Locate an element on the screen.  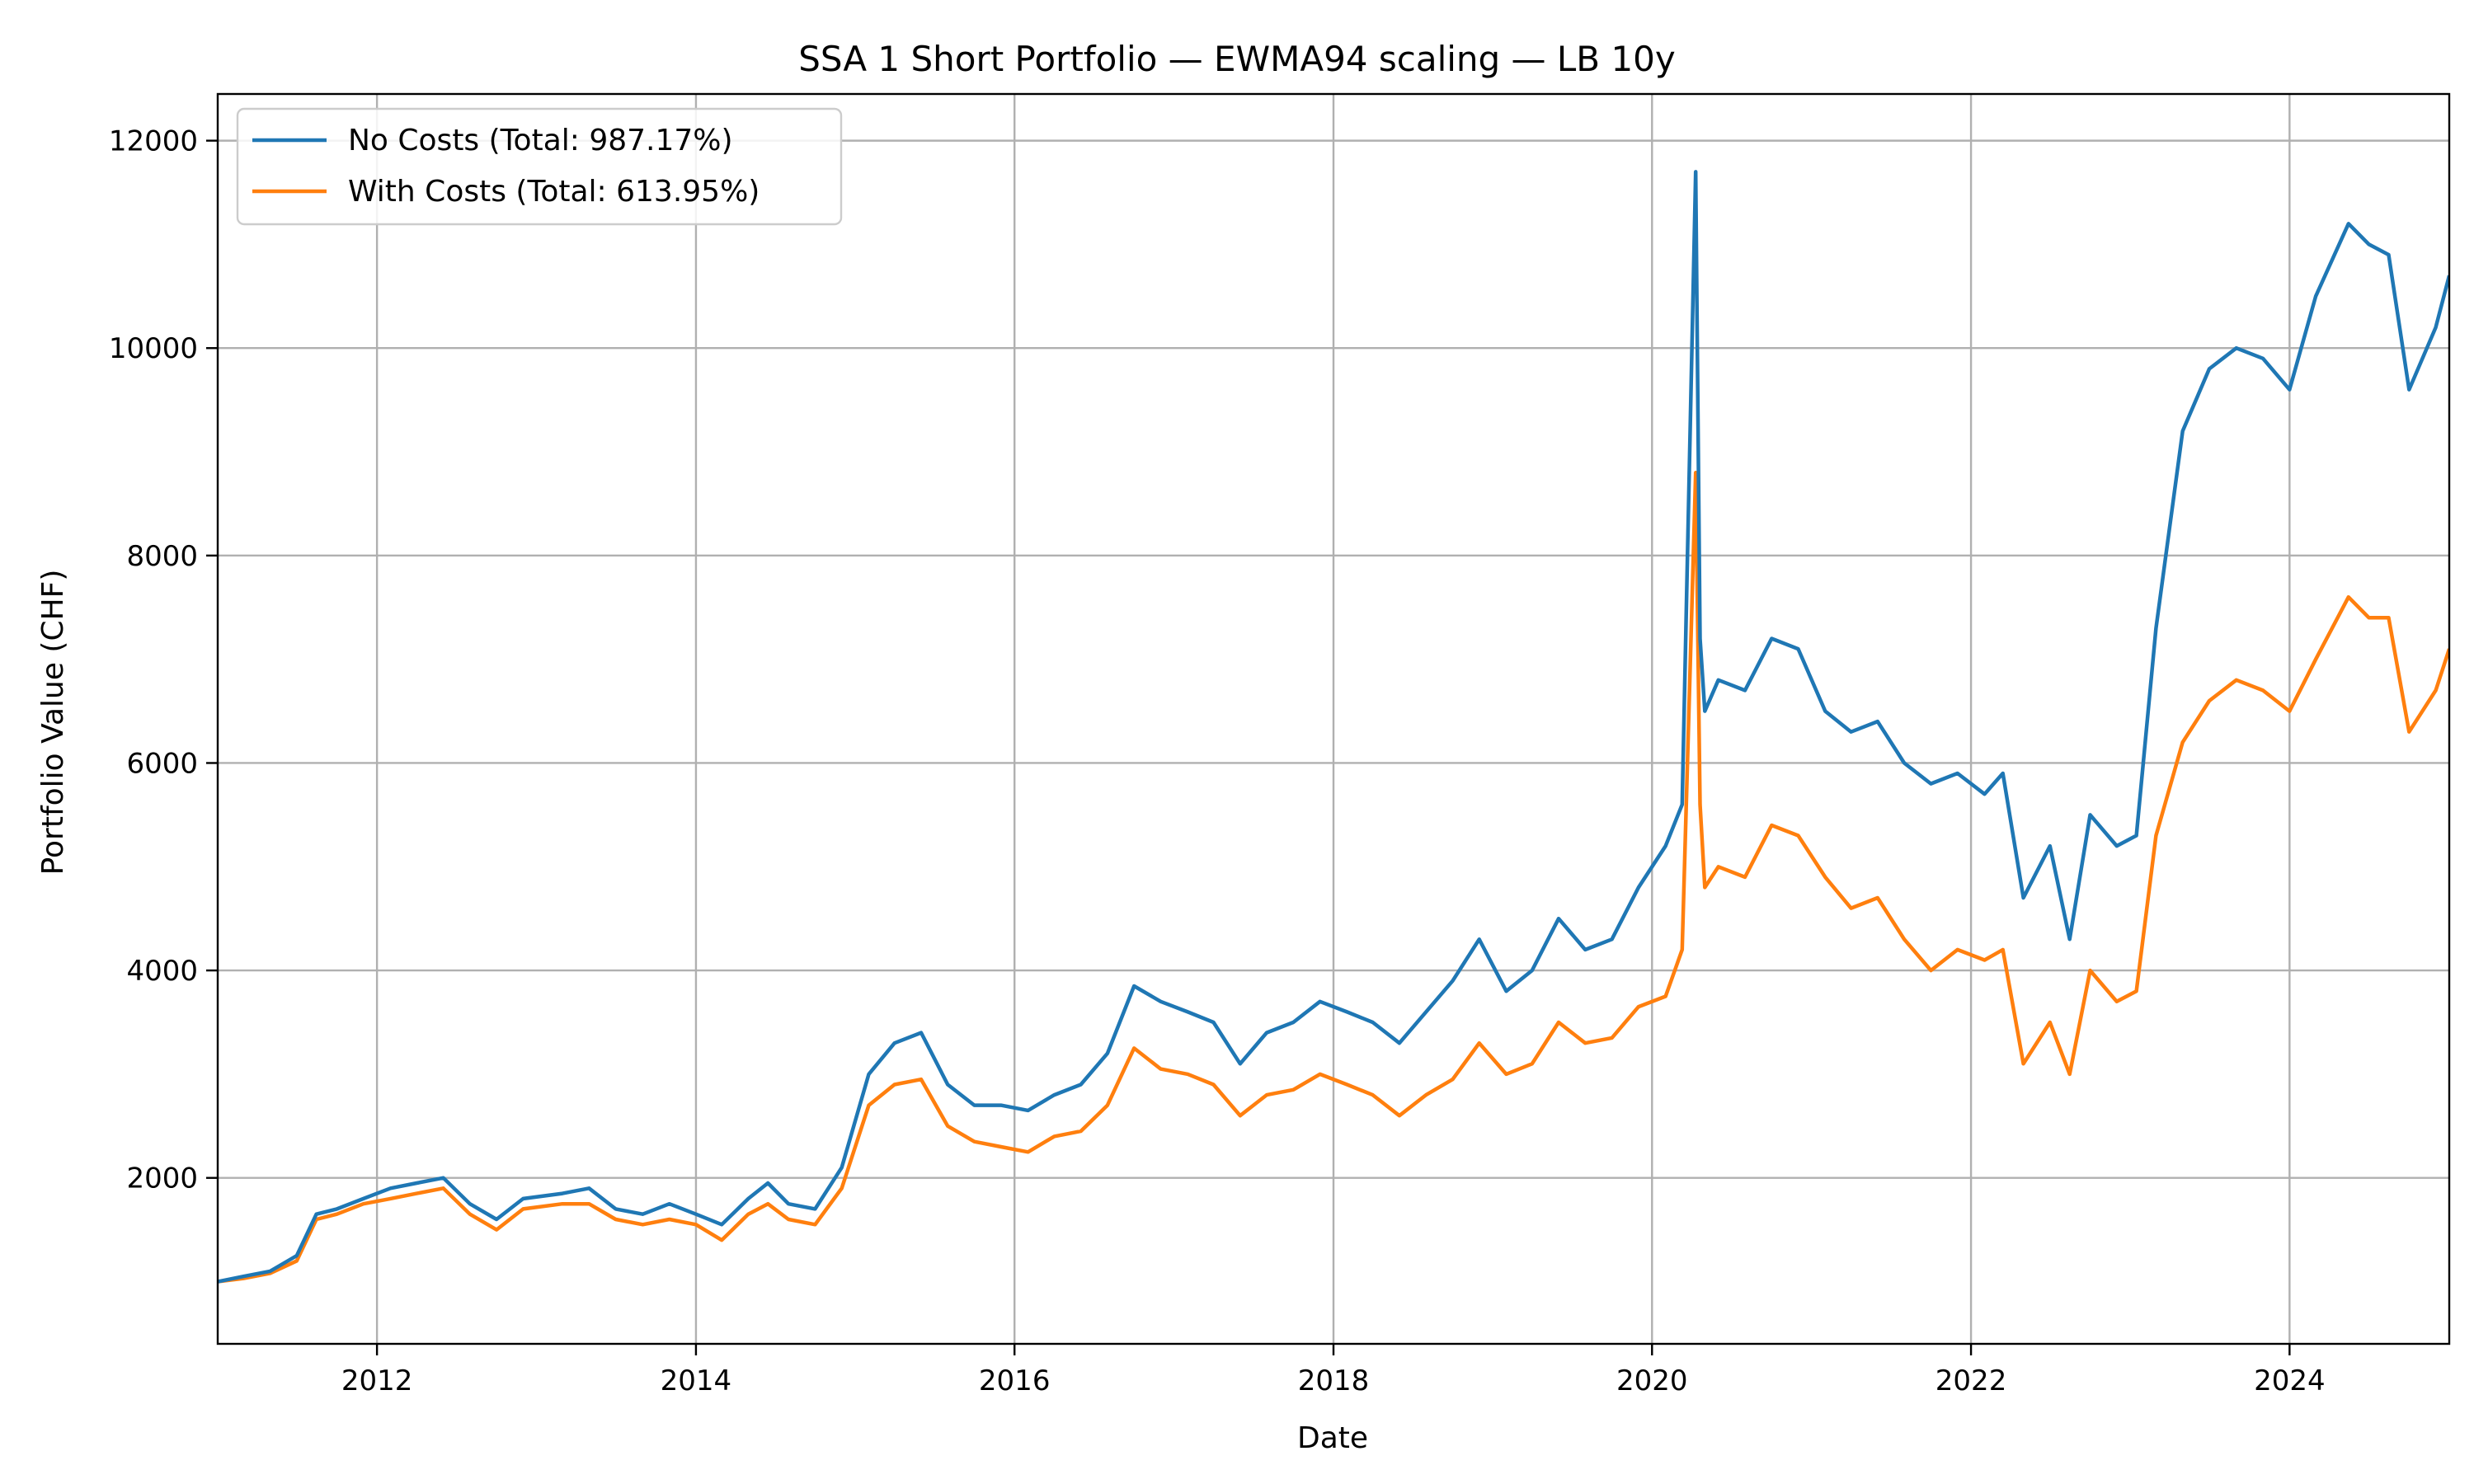
y-tick-label: 8000 is located at coordinates (162, 556).